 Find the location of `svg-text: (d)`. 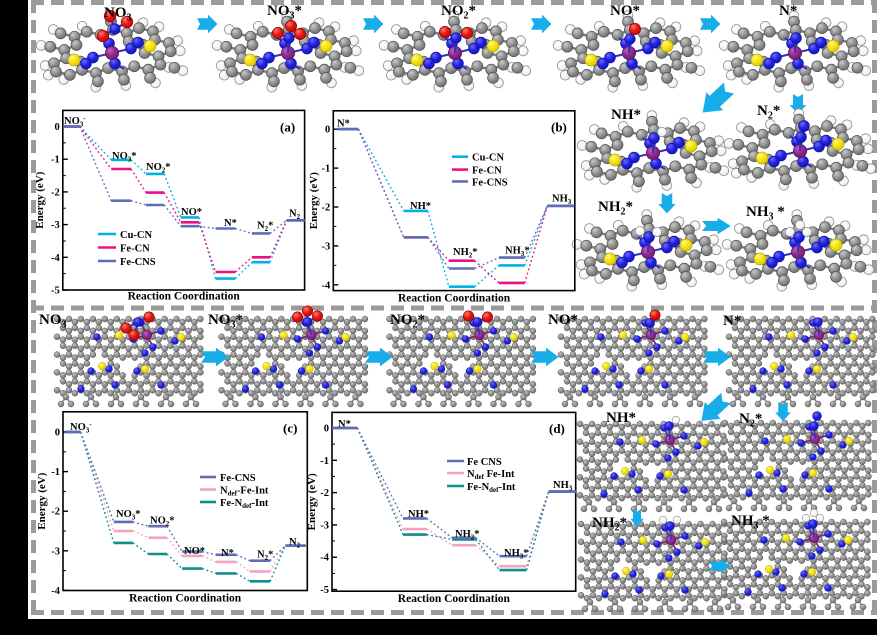

svg-text: (d) is located at coordinates (557, 428).